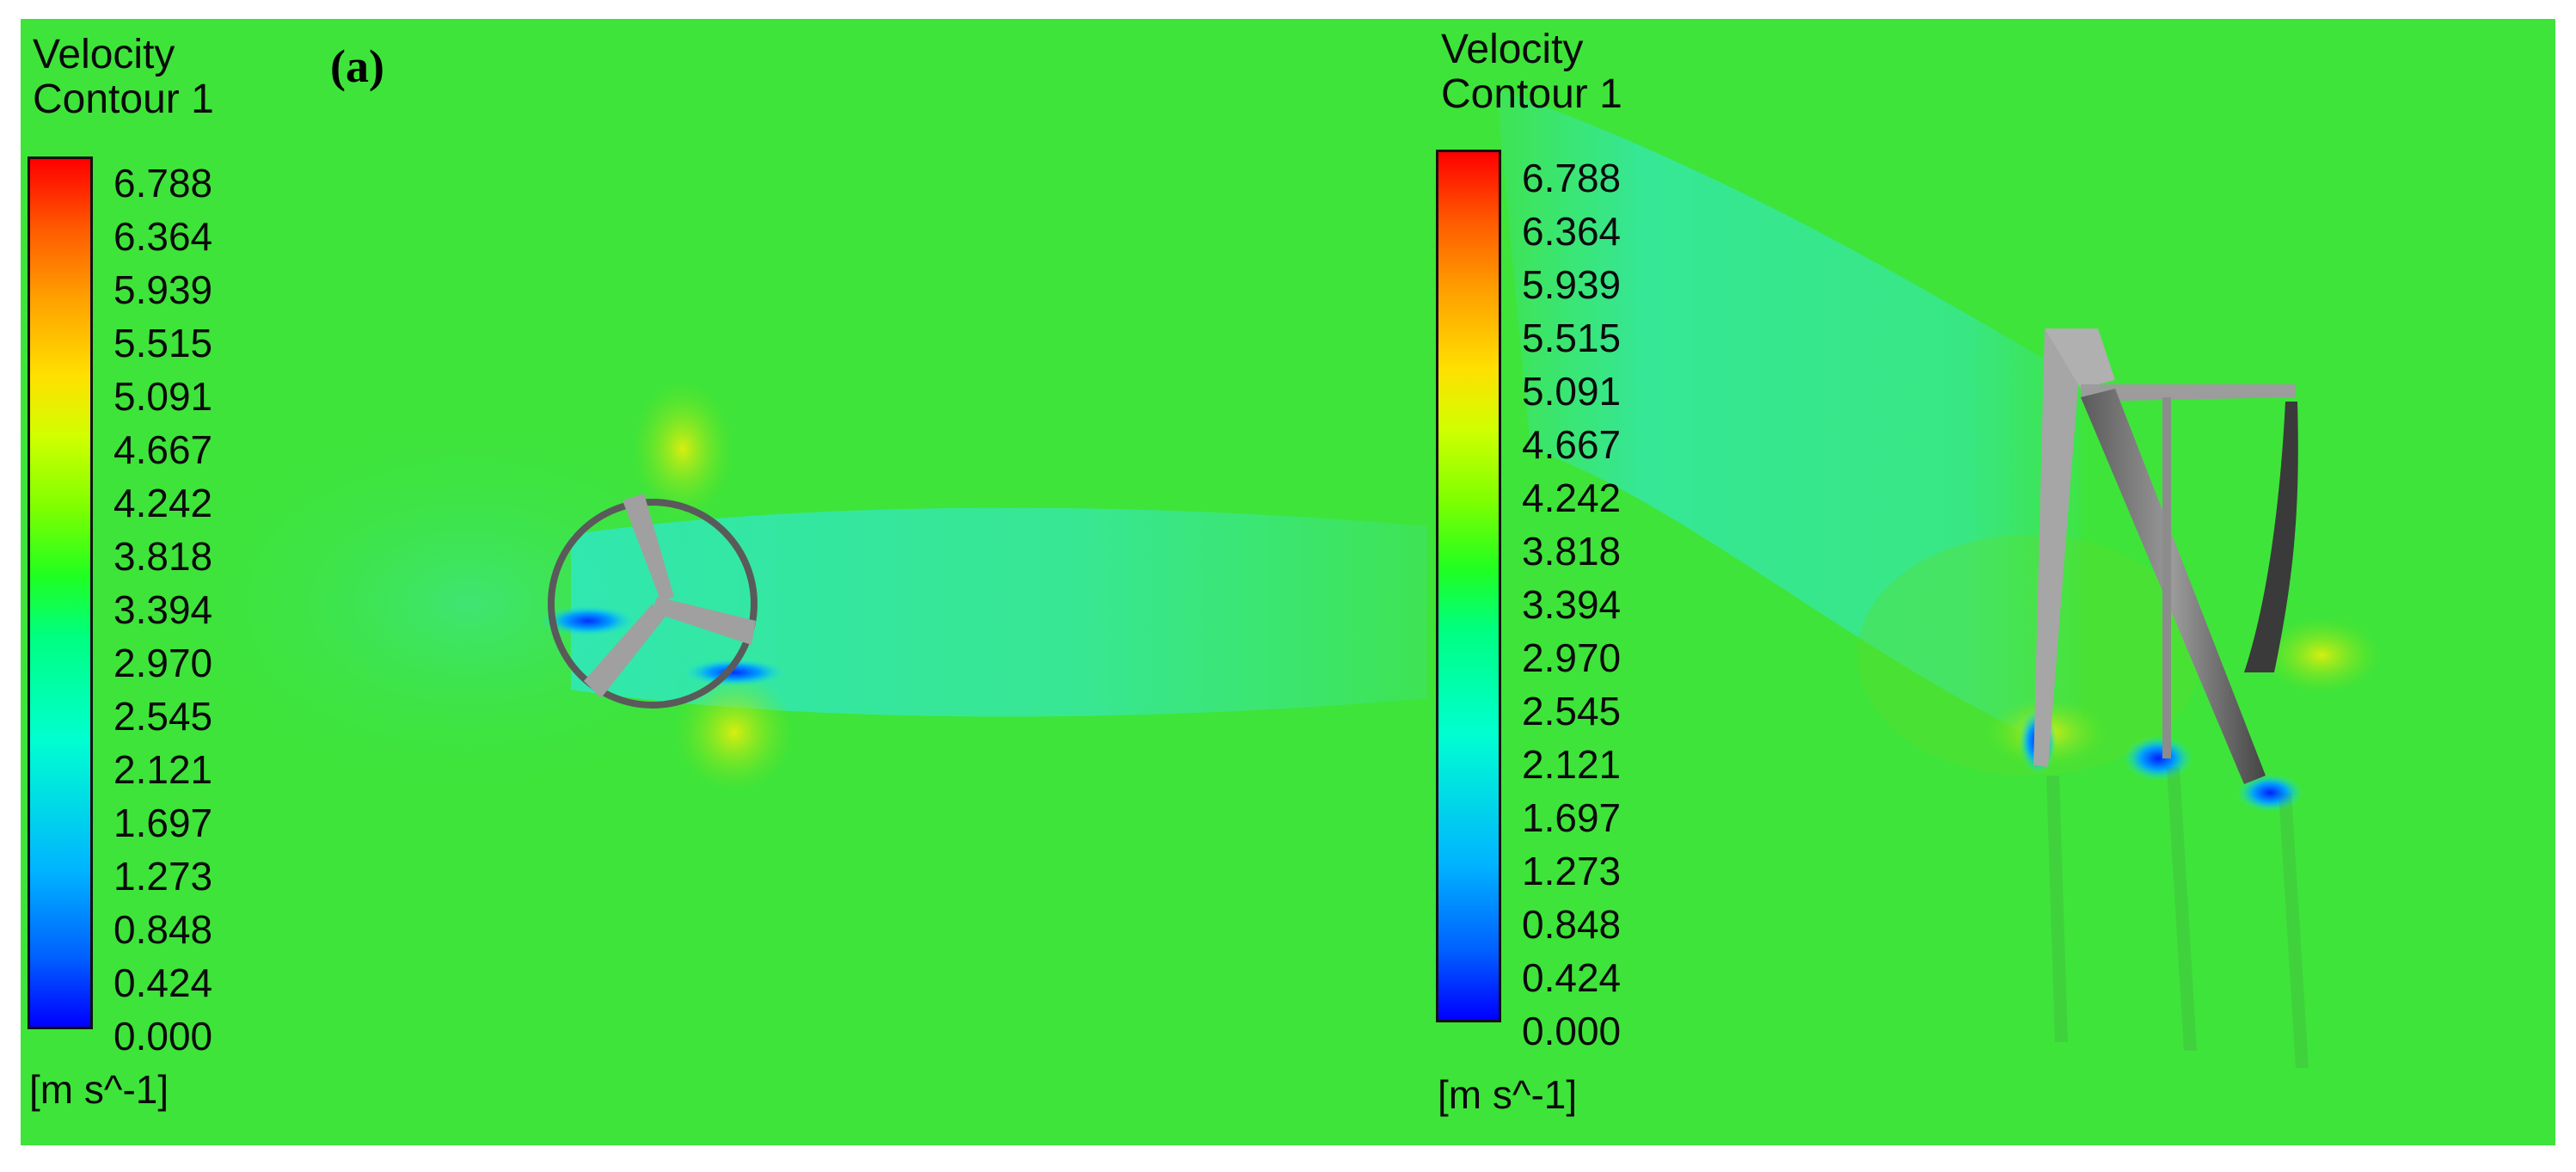  Describe the element at coordinates (2029, 655) in the screenshot. I see `upstream-region` at that location.